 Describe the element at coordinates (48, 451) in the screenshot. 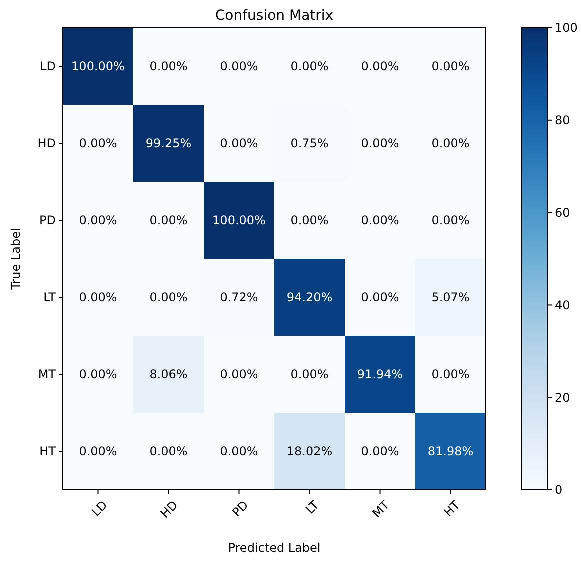

I see `y-tick-label: HT` at that location.